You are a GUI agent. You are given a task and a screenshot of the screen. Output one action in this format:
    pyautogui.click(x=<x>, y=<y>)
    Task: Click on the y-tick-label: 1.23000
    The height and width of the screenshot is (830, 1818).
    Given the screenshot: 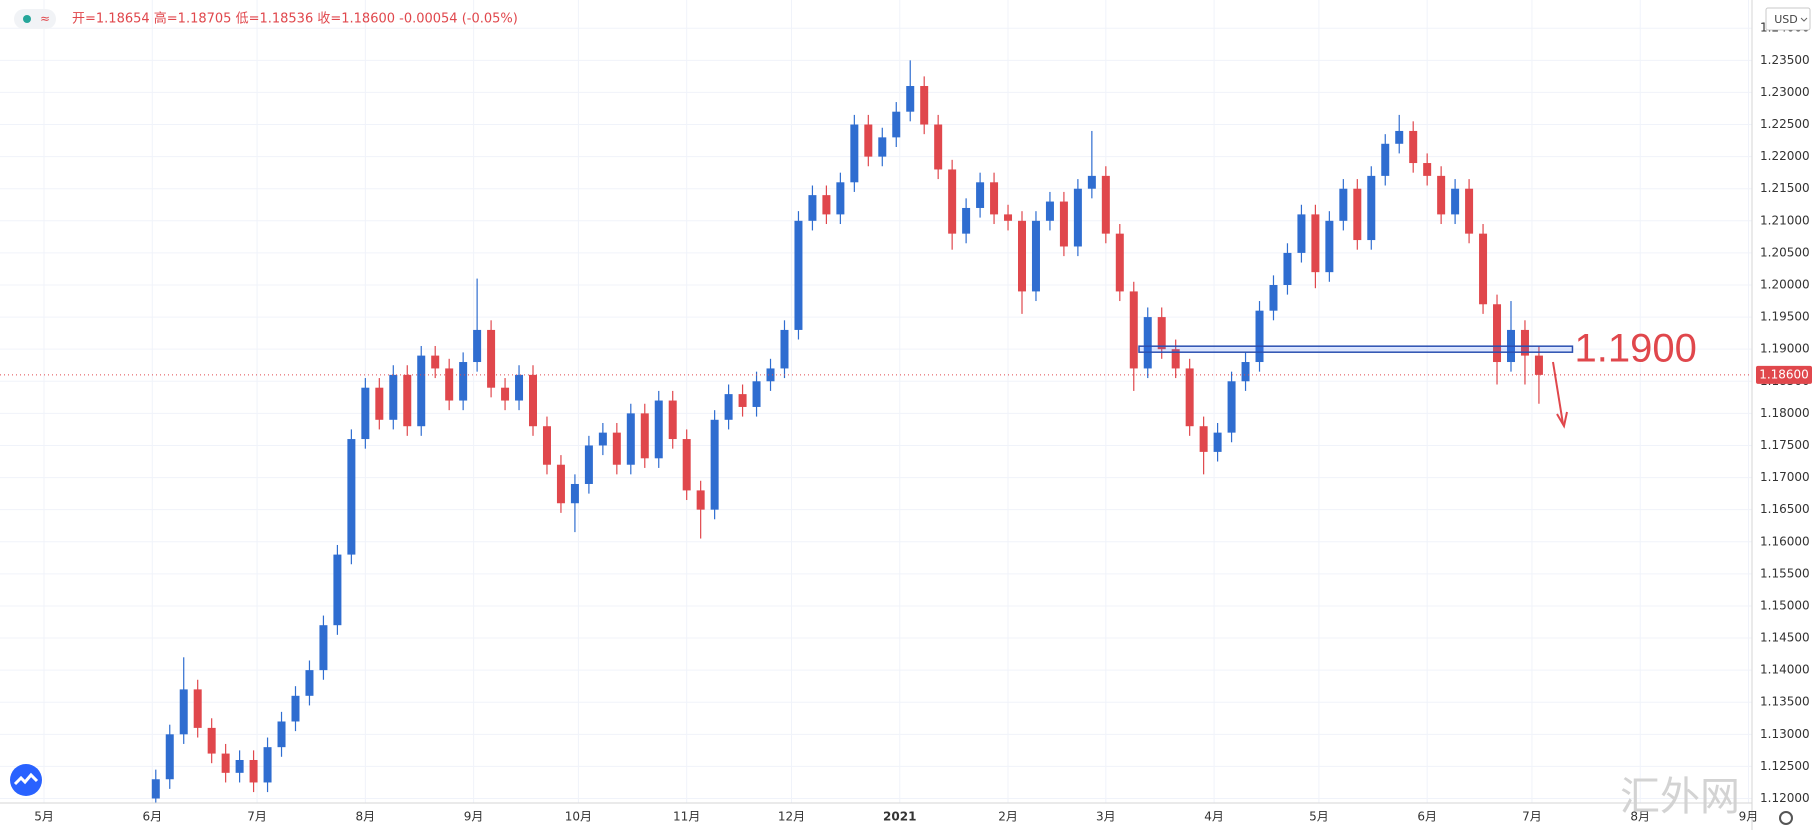 What is the action you would take?
    pyautogui.click(x=1785, y=92)
    